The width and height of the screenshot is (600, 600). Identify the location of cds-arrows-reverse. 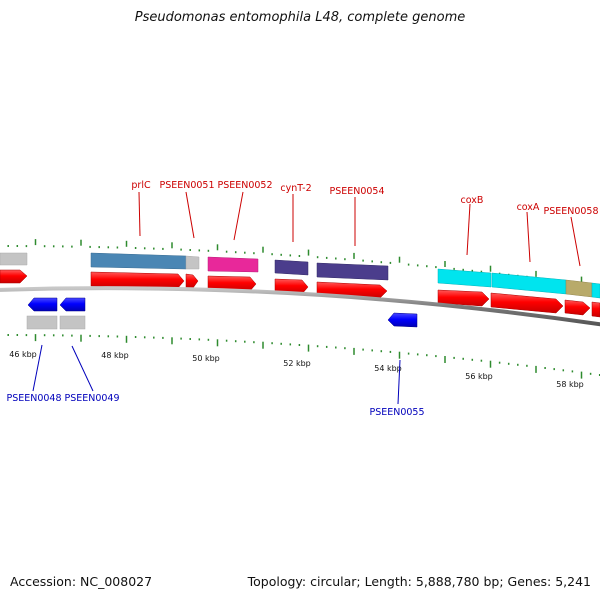
(222, 312).